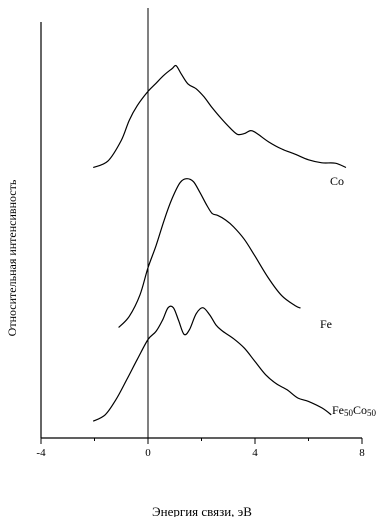 The width and height of the screenshot is (390, 517). Describe the element at coordinates (362, 453) in the screenshot. I see `x-tick-label: 8` at that location.